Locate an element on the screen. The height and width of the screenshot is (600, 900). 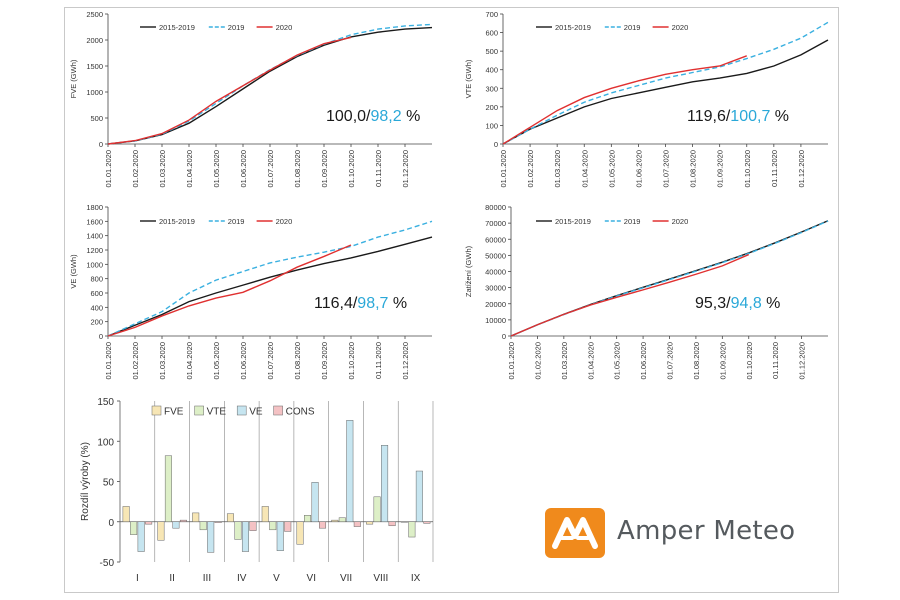
bar-VE-IV is located at coordinates (245, 536).